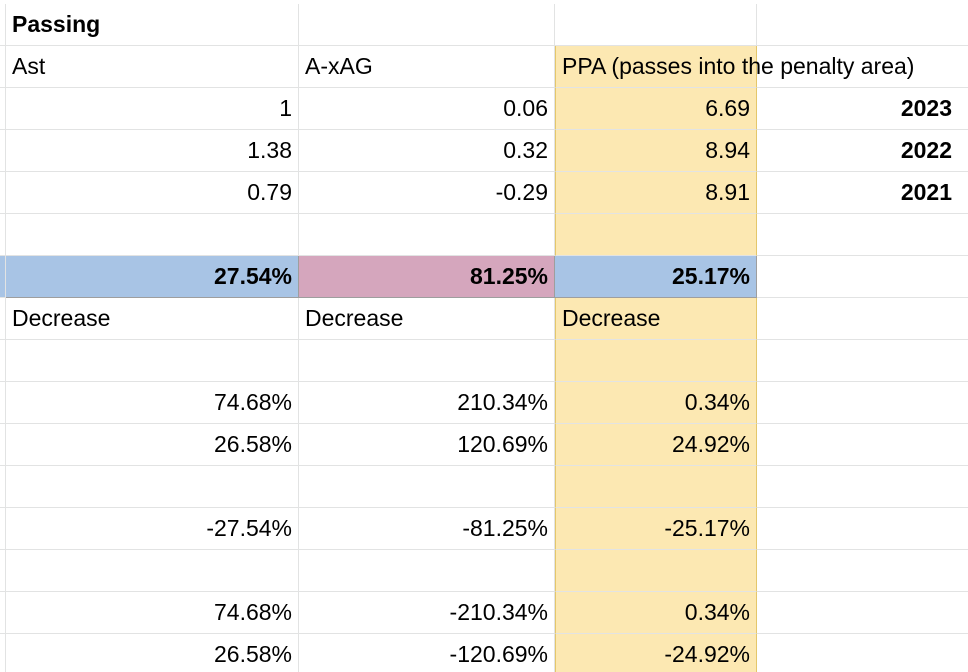 The height and width of the screenshot is (672, 968). What do you see at coordinates (152, 613) in the screenshot?
I see `cell-ast-change-c: 74.68%` at bounding box center [152, 613].